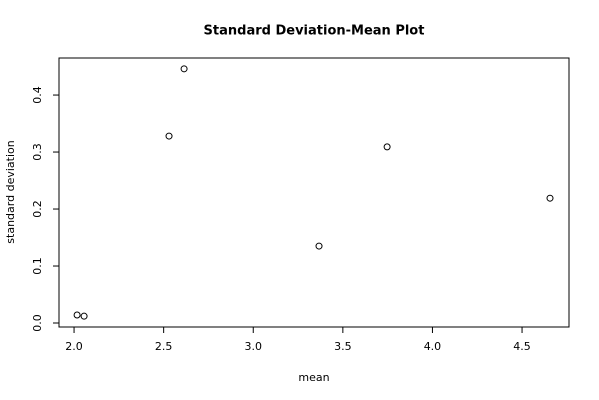 This screenshot has height=400, width=599. I want to click on chart-title: Standard Deviation-Mean Plot, so click(314, 31).